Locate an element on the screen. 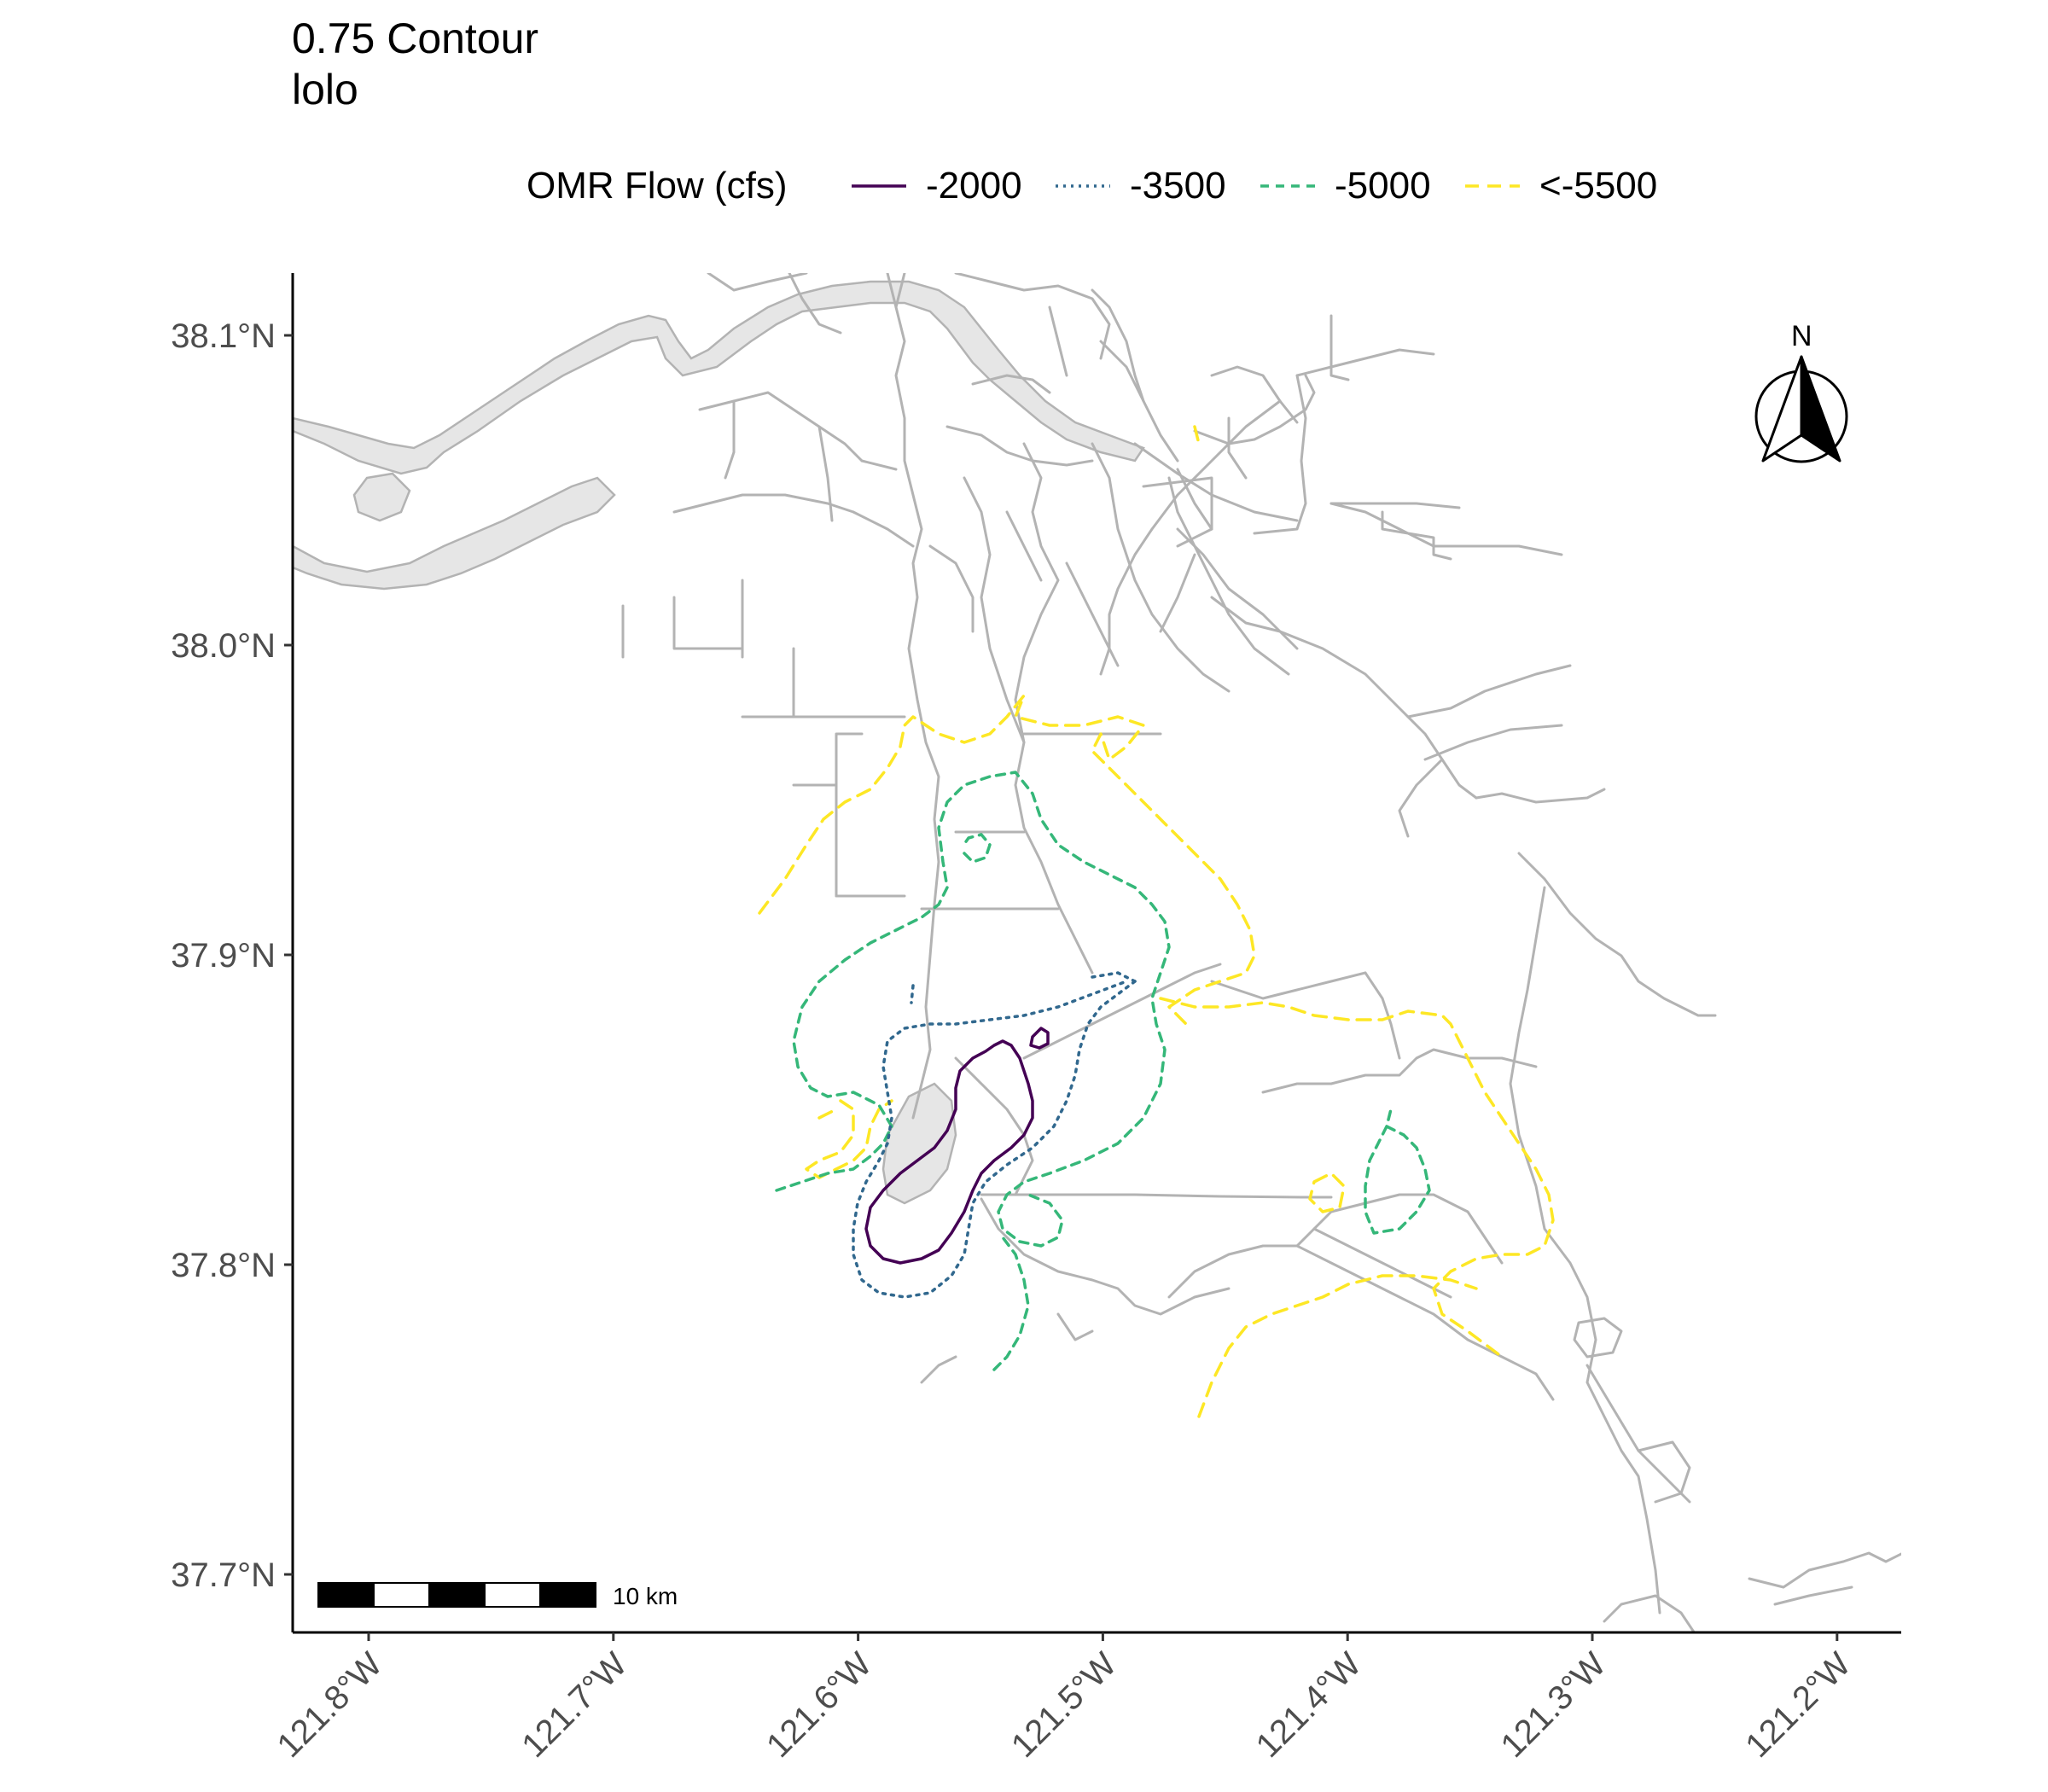  contour-2000-main is located at coordinates (949, 1152).